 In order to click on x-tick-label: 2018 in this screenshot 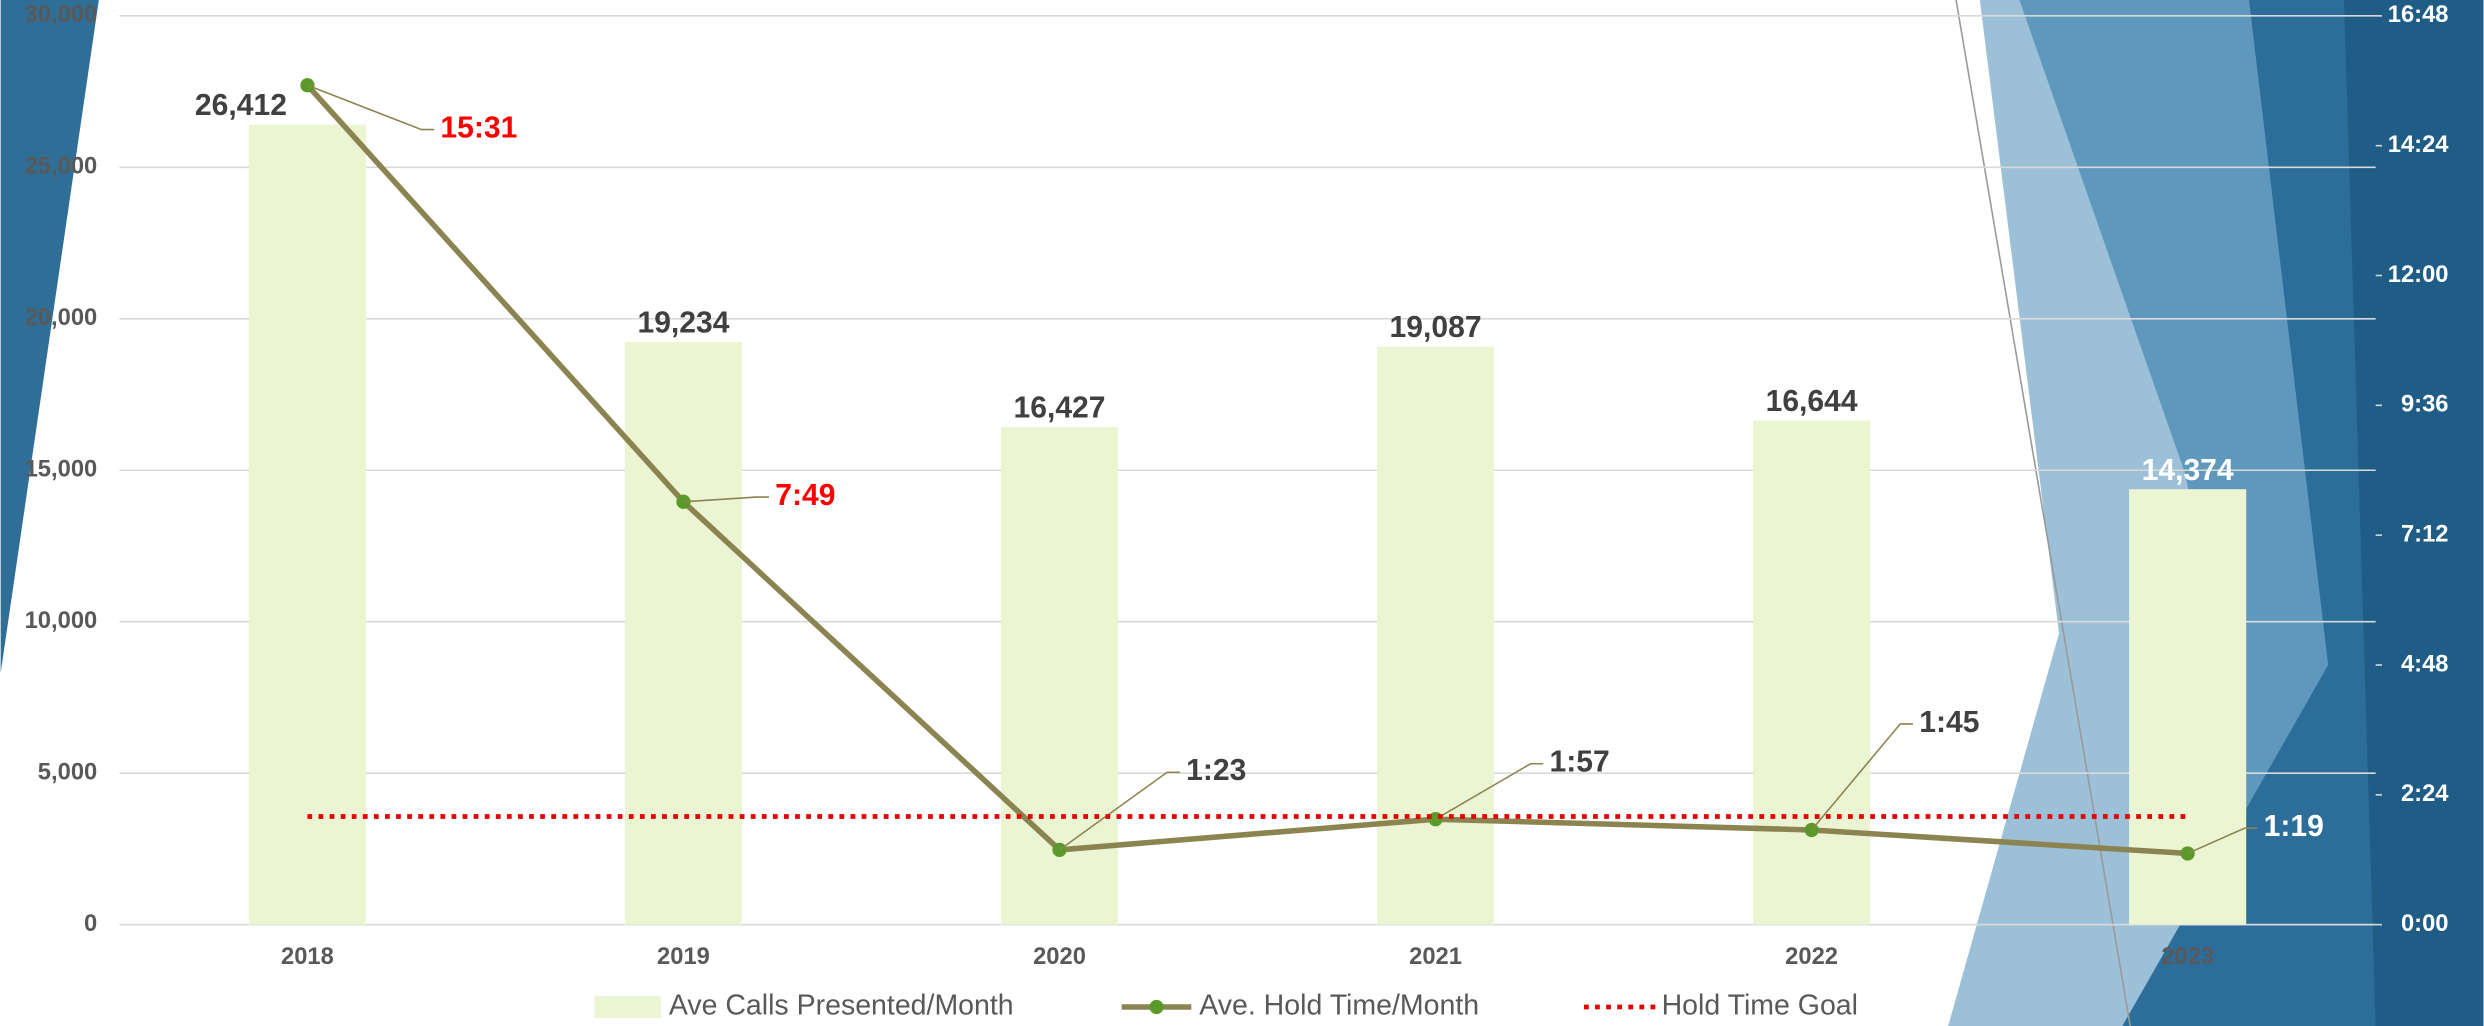, I will do `click(307, 956)`.